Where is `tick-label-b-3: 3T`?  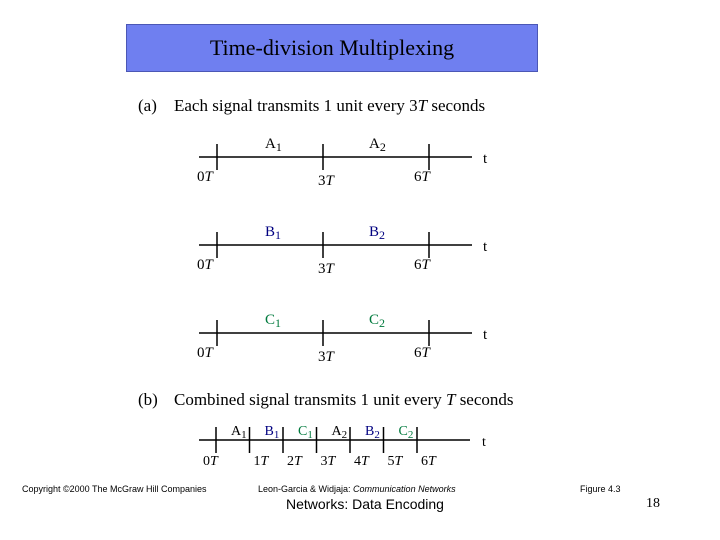 tick-label-b-3: 3T is located at coordinates (329, 461).